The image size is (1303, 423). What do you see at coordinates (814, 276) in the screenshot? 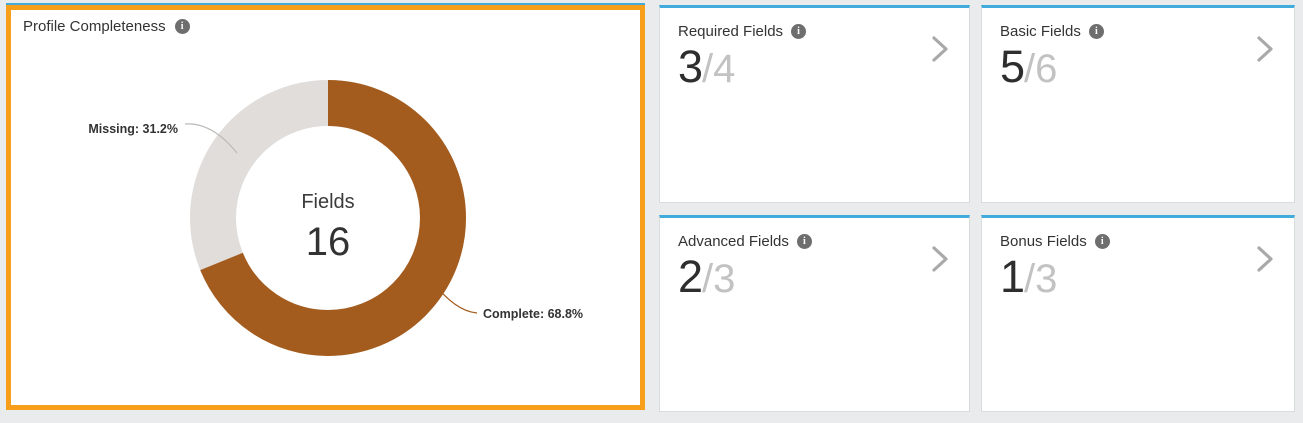
I see `stat-card-fraction: 2/3` at bounding box center [814, 276].